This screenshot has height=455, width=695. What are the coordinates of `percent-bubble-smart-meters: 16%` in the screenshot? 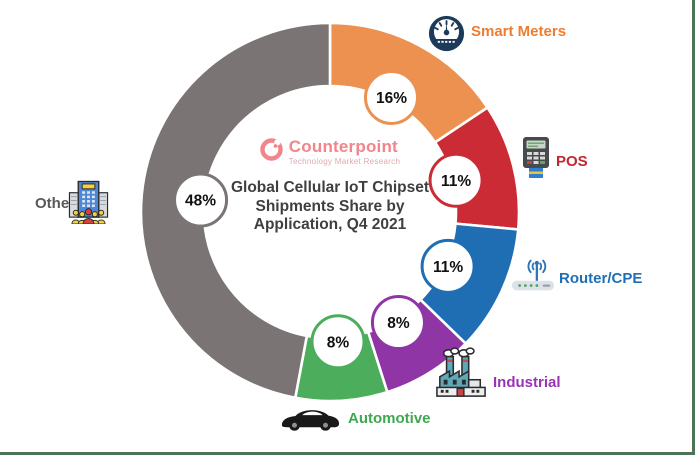 It's located at (392, 97).